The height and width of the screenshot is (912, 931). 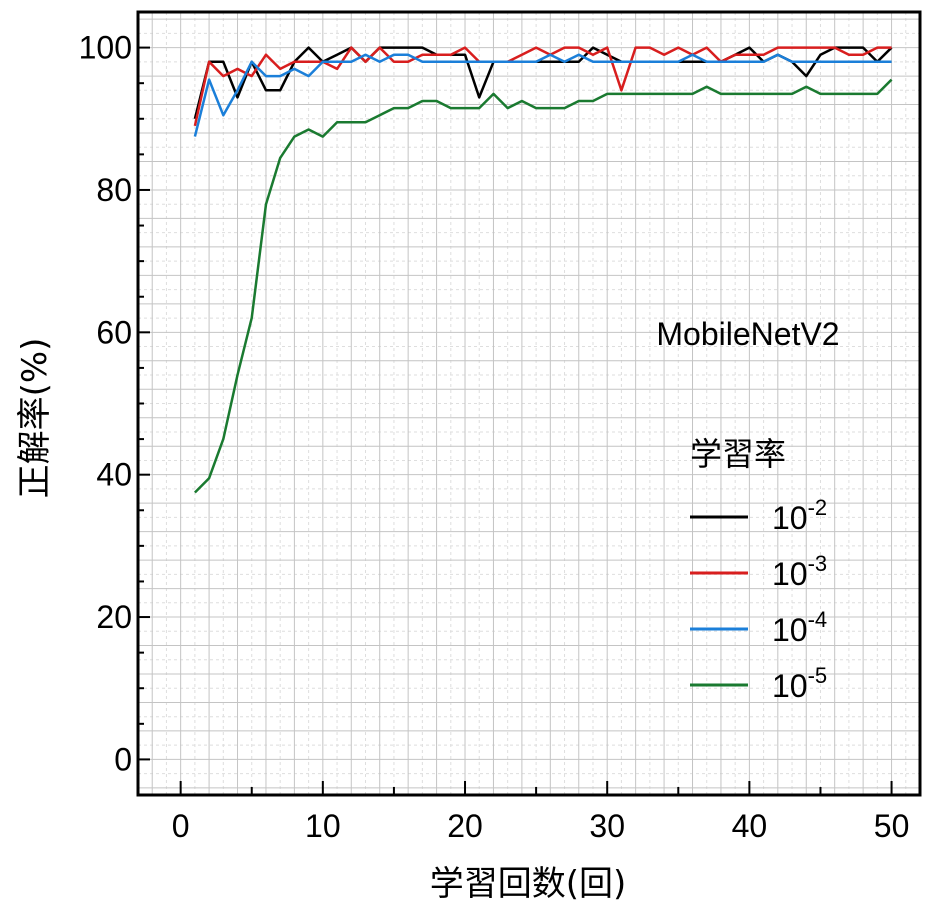 What do you see at coordinates (750, 826) in the screenshot?
I see `x-tick-label: 40` at bounding box center [750, 826].